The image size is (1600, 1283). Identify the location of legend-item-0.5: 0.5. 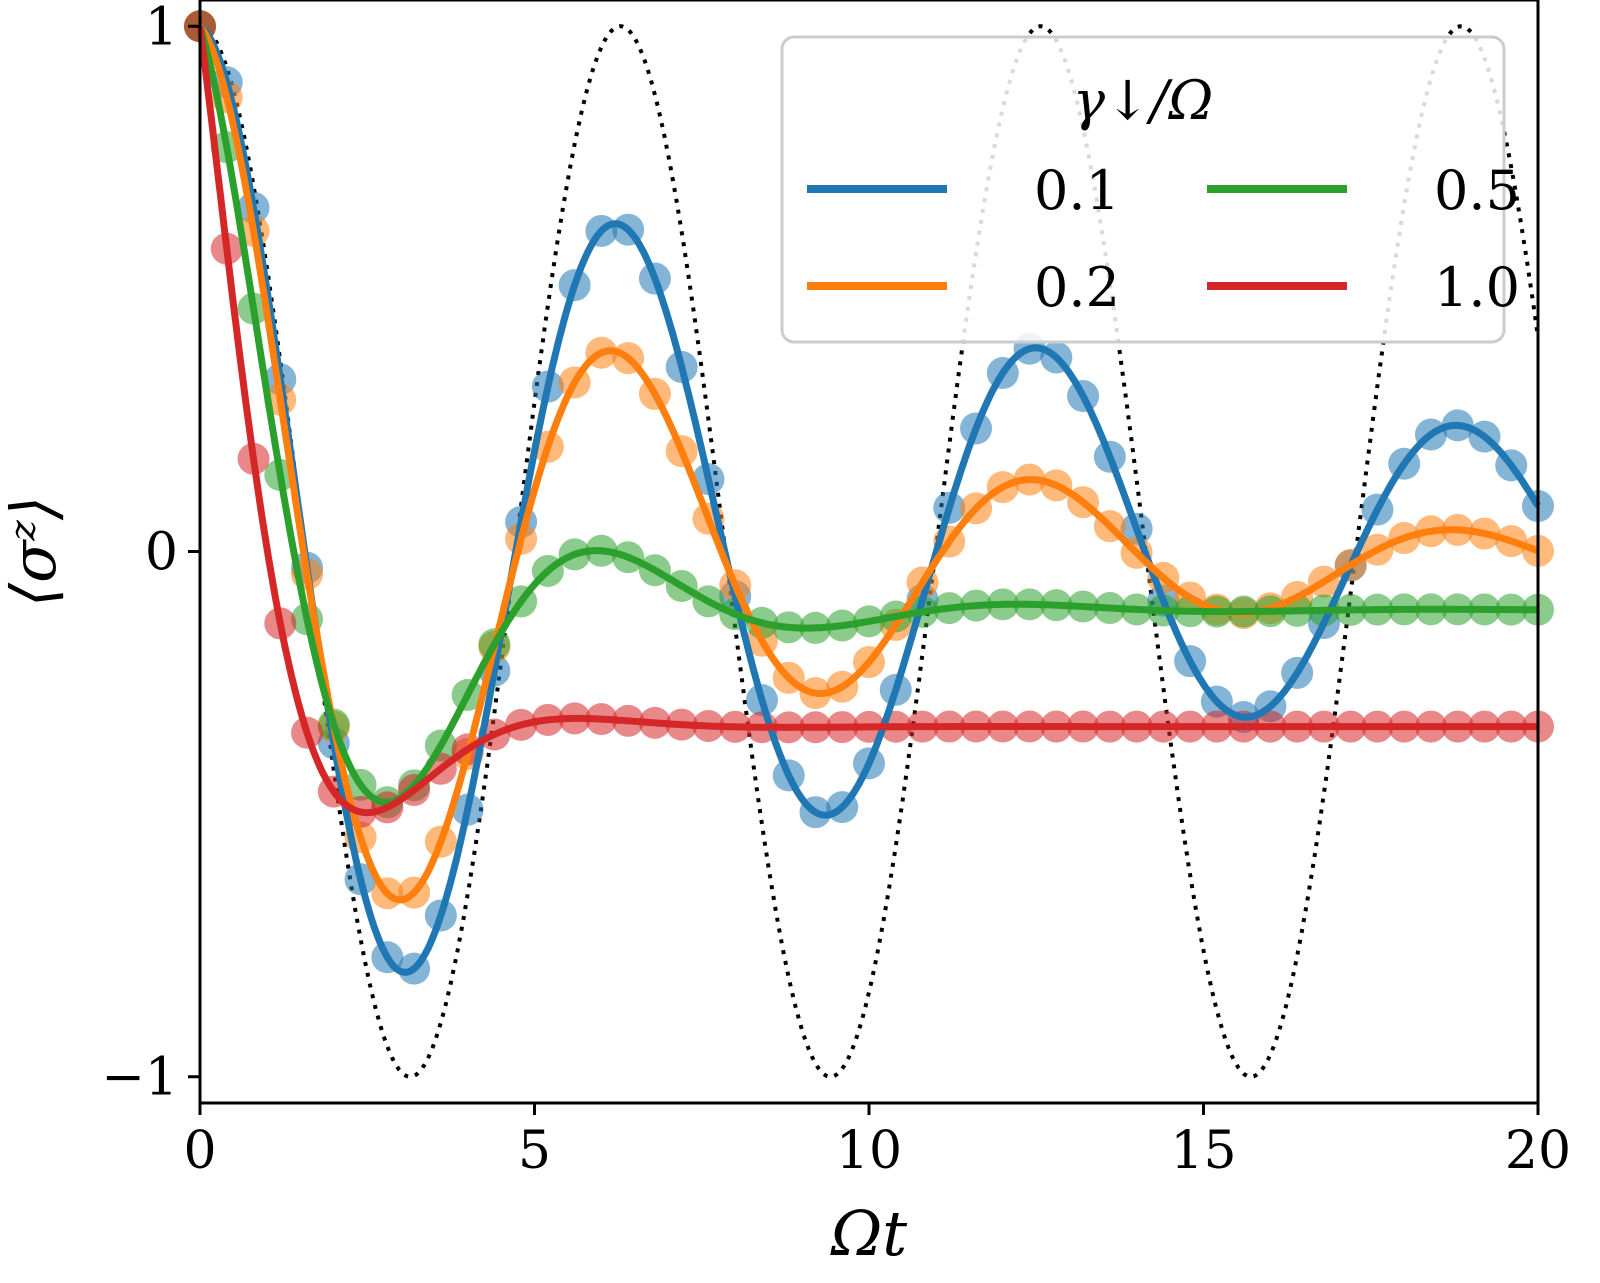
(1363, 190).